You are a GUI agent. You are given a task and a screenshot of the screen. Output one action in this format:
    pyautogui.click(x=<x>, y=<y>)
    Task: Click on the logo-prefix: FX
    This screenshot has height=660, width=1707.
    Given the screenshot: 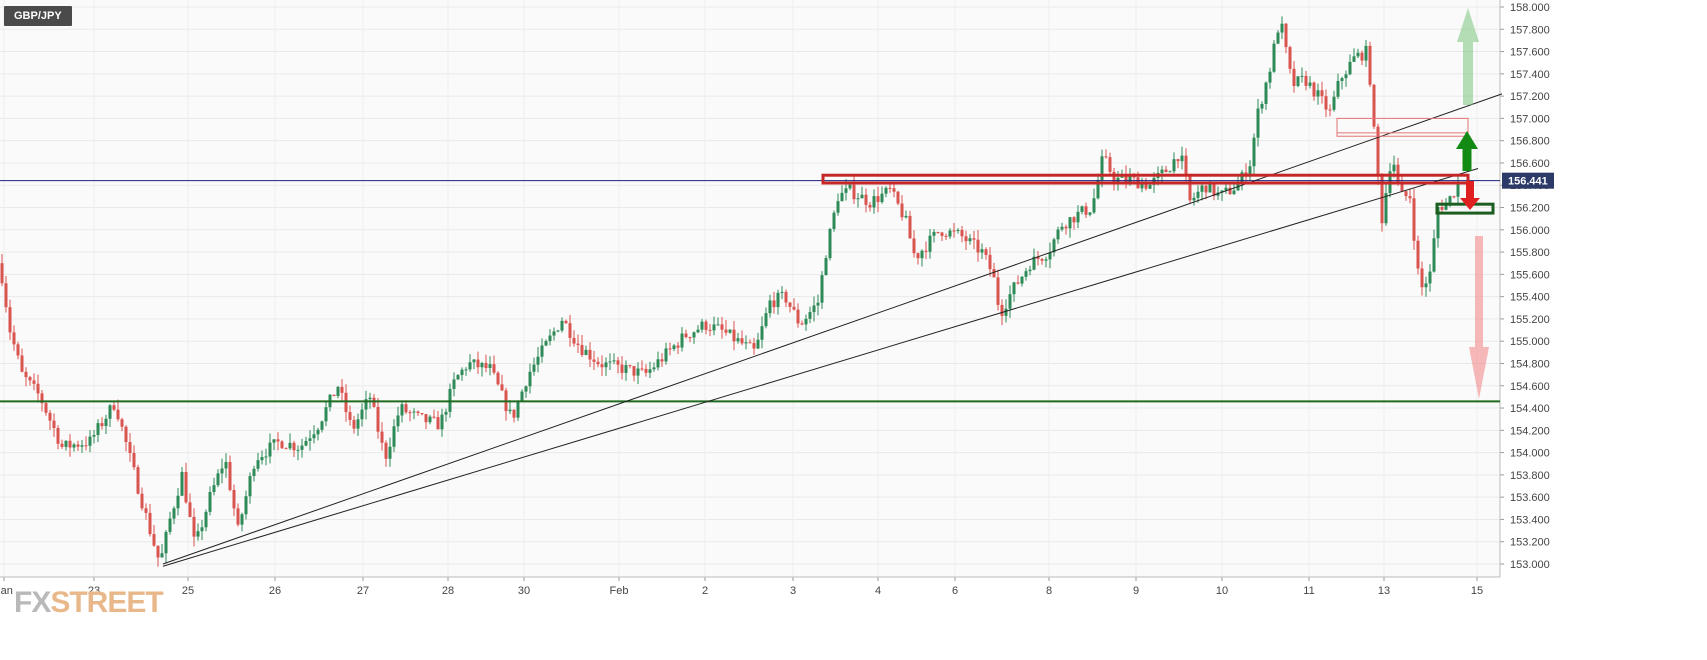 What is the action you would take?
    pyautogui.click(x=32, y=602)
    